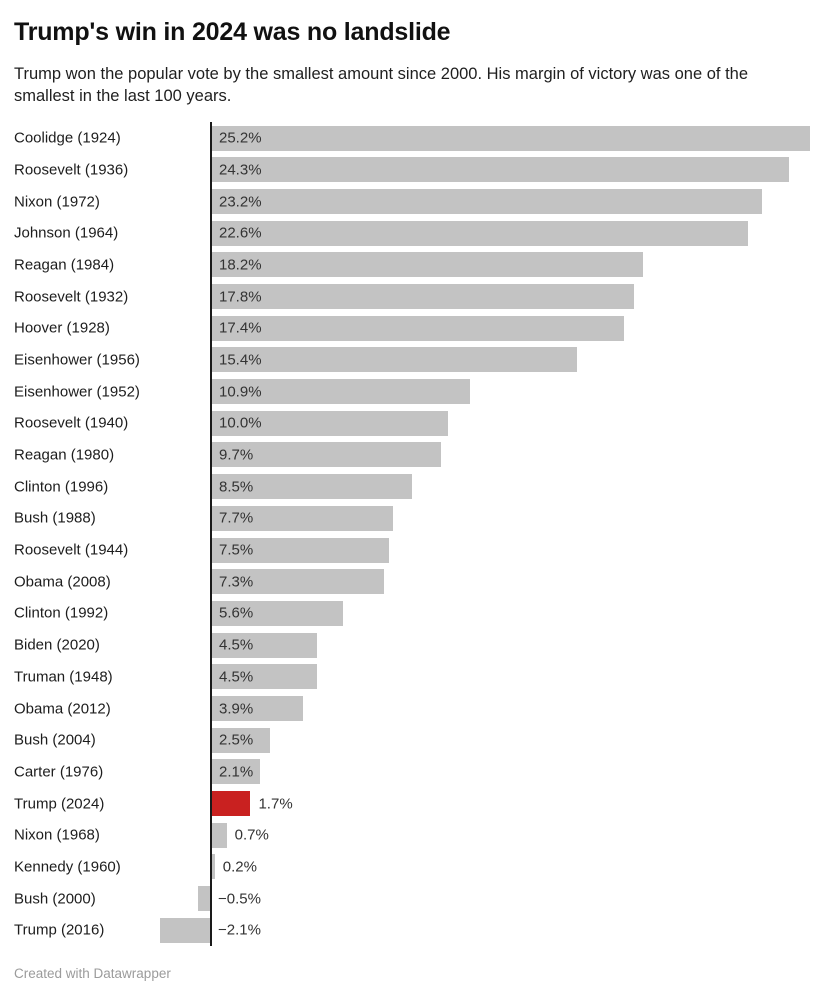 This screenshot has width=824, height=1000. Describe the element at coordinates (412, 265) in the screenshot. I see `bar-row: Reagan (1984) 18.2%` at that location.